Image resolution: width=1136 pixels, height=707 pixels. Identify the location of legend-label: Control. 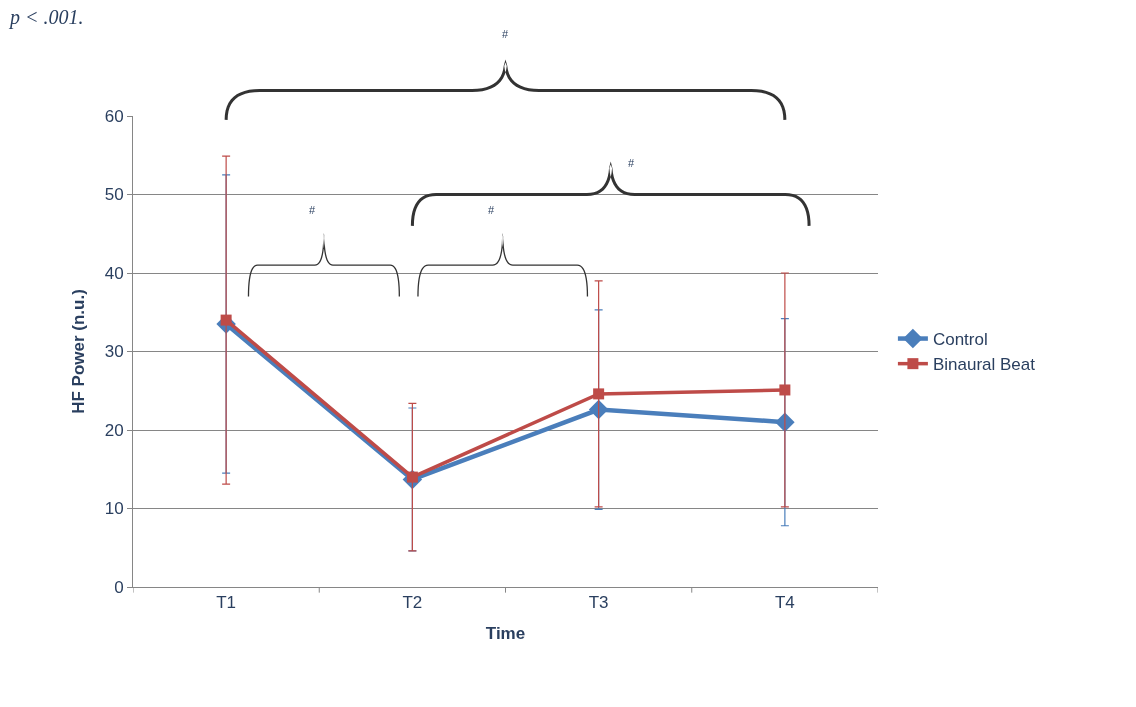
(960, 340).